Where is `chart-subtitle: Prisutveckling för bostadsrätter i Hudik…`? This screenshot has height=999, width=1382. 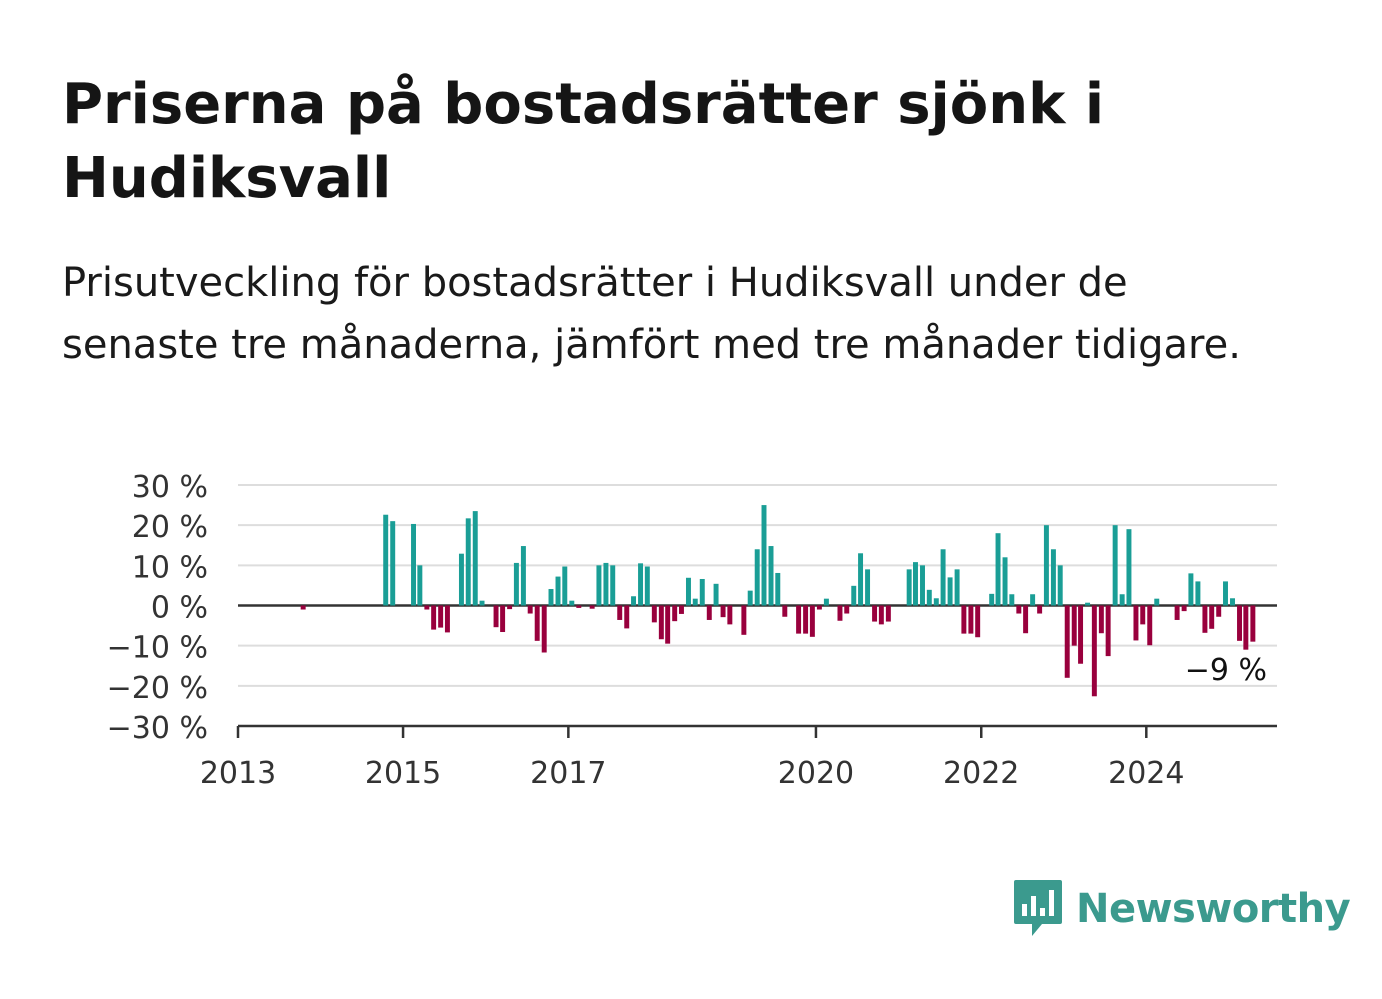 chart-subtitle: Prisutveckling för bostadsrätter i Hudik… is located at coordinates (651, 314).